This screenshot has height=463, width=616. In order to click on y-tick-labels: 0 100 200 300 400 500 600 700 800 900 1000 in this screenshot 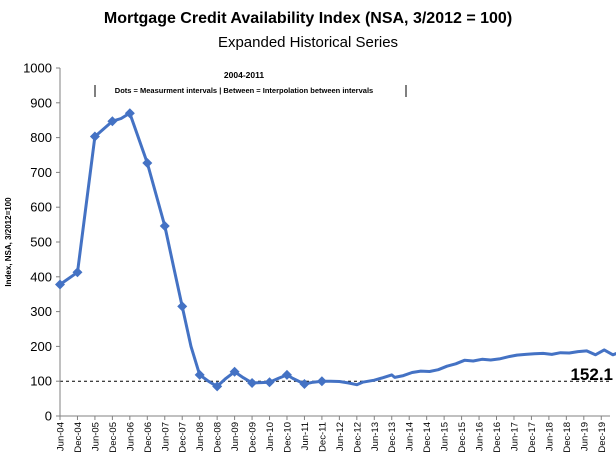, I will do `click(37, 242)`.